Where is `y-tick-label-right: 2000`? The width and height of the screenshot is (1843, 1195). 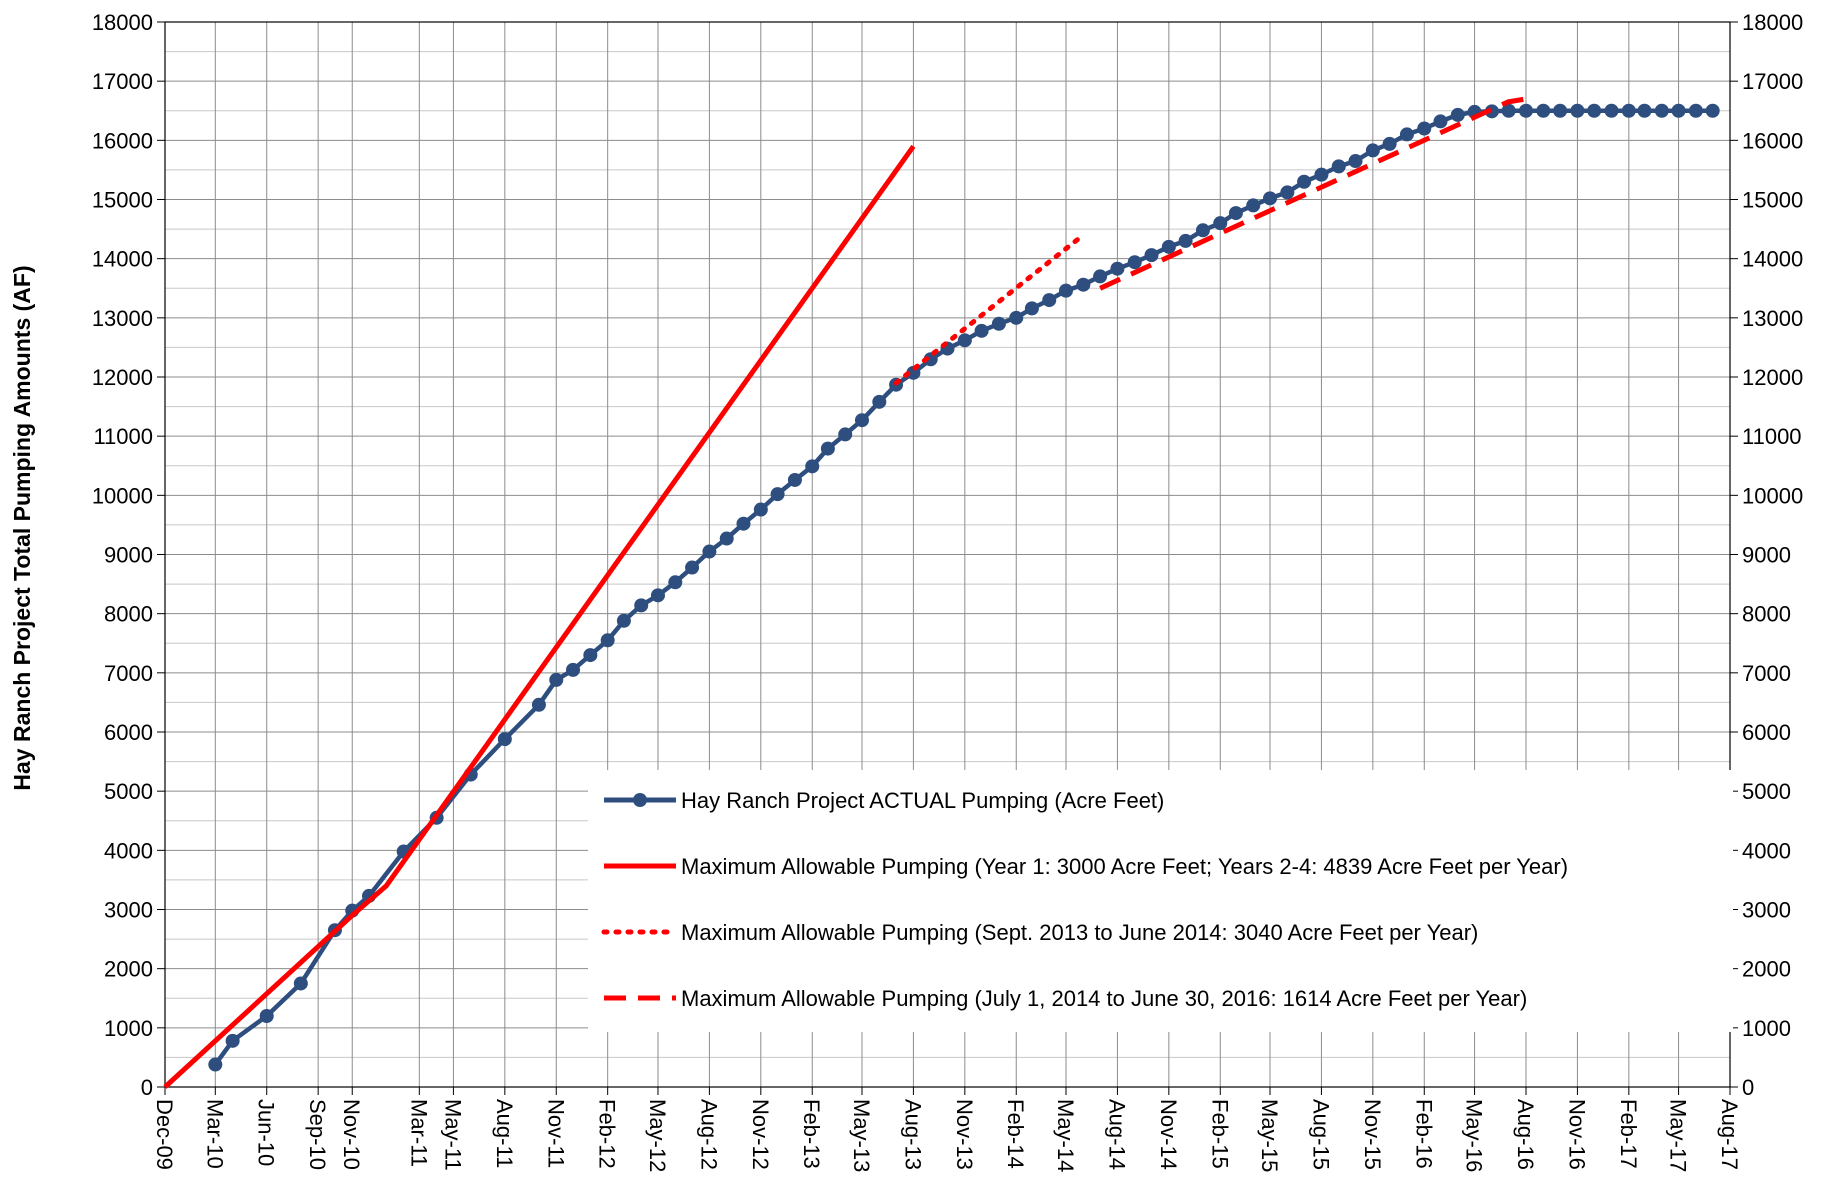 y-tick-label-right: 2000 is located at coordinates (1766, 969).